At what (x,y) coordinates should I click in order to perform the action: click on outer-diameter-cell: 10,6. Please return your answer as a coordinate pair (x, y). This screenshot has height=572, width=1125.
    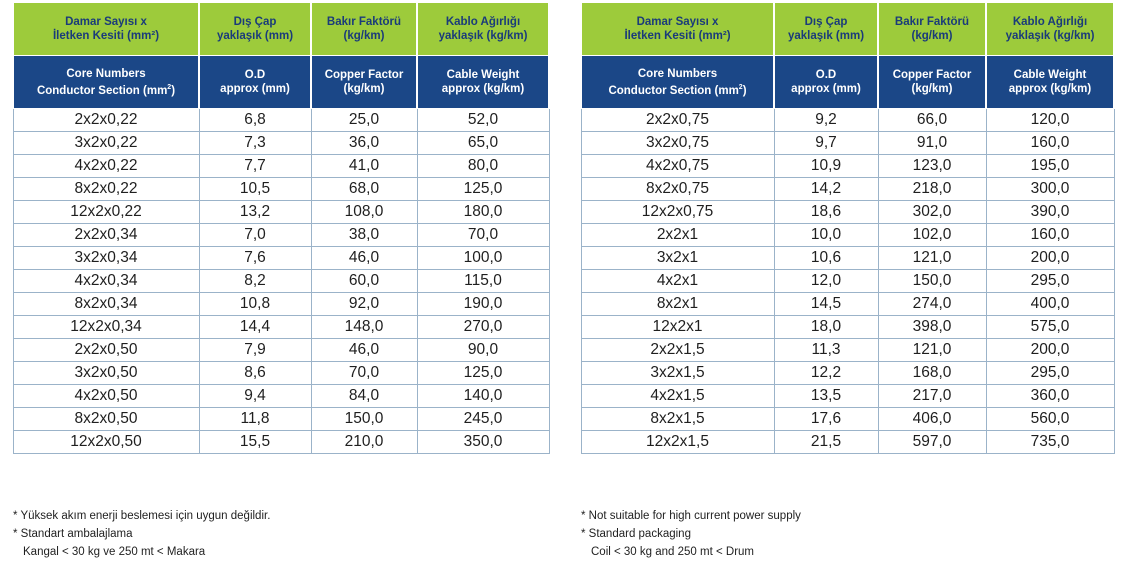
    Looking at the image, I should click on (826, 258).